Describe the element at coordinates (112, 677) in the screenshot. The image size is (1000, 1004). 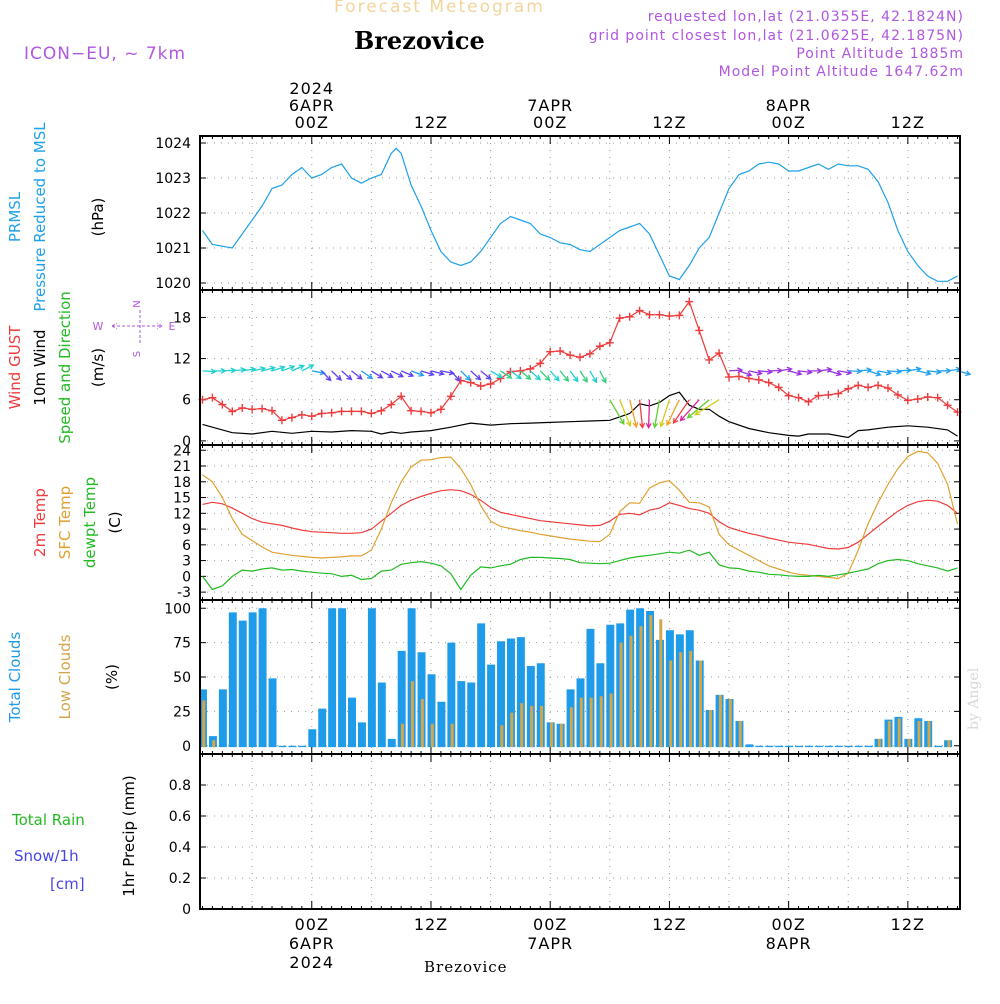
I see `panel-label--: (%)` at that location.